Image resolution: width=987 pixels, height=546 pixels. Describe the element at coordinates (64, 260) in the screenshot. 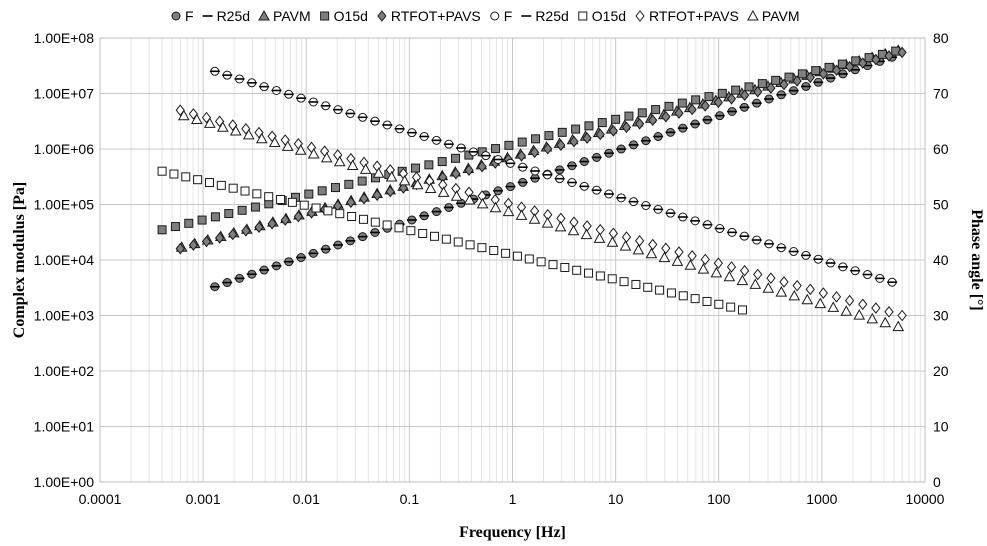

I see `y-tick-label: 1.00E+04` at that location.